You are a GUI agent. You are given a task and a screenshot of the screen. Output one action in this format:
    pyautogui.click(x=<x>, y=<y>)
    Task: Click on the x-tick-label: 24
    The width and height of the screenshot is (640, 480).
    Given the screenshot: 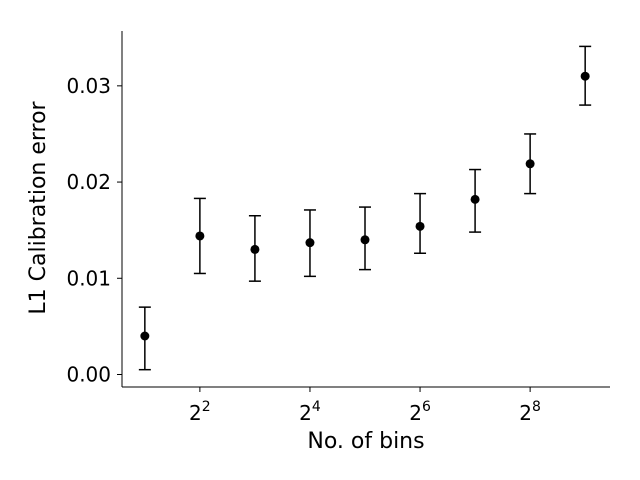 What is the action you would take?
    pyautogui.click(x=310, y=412)
    